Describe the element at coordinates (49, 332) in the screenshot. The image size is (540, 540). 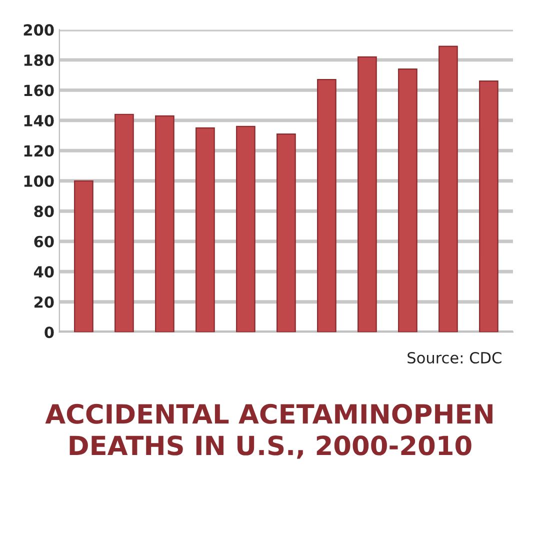
I see `y-tick-label: 0` at that location.